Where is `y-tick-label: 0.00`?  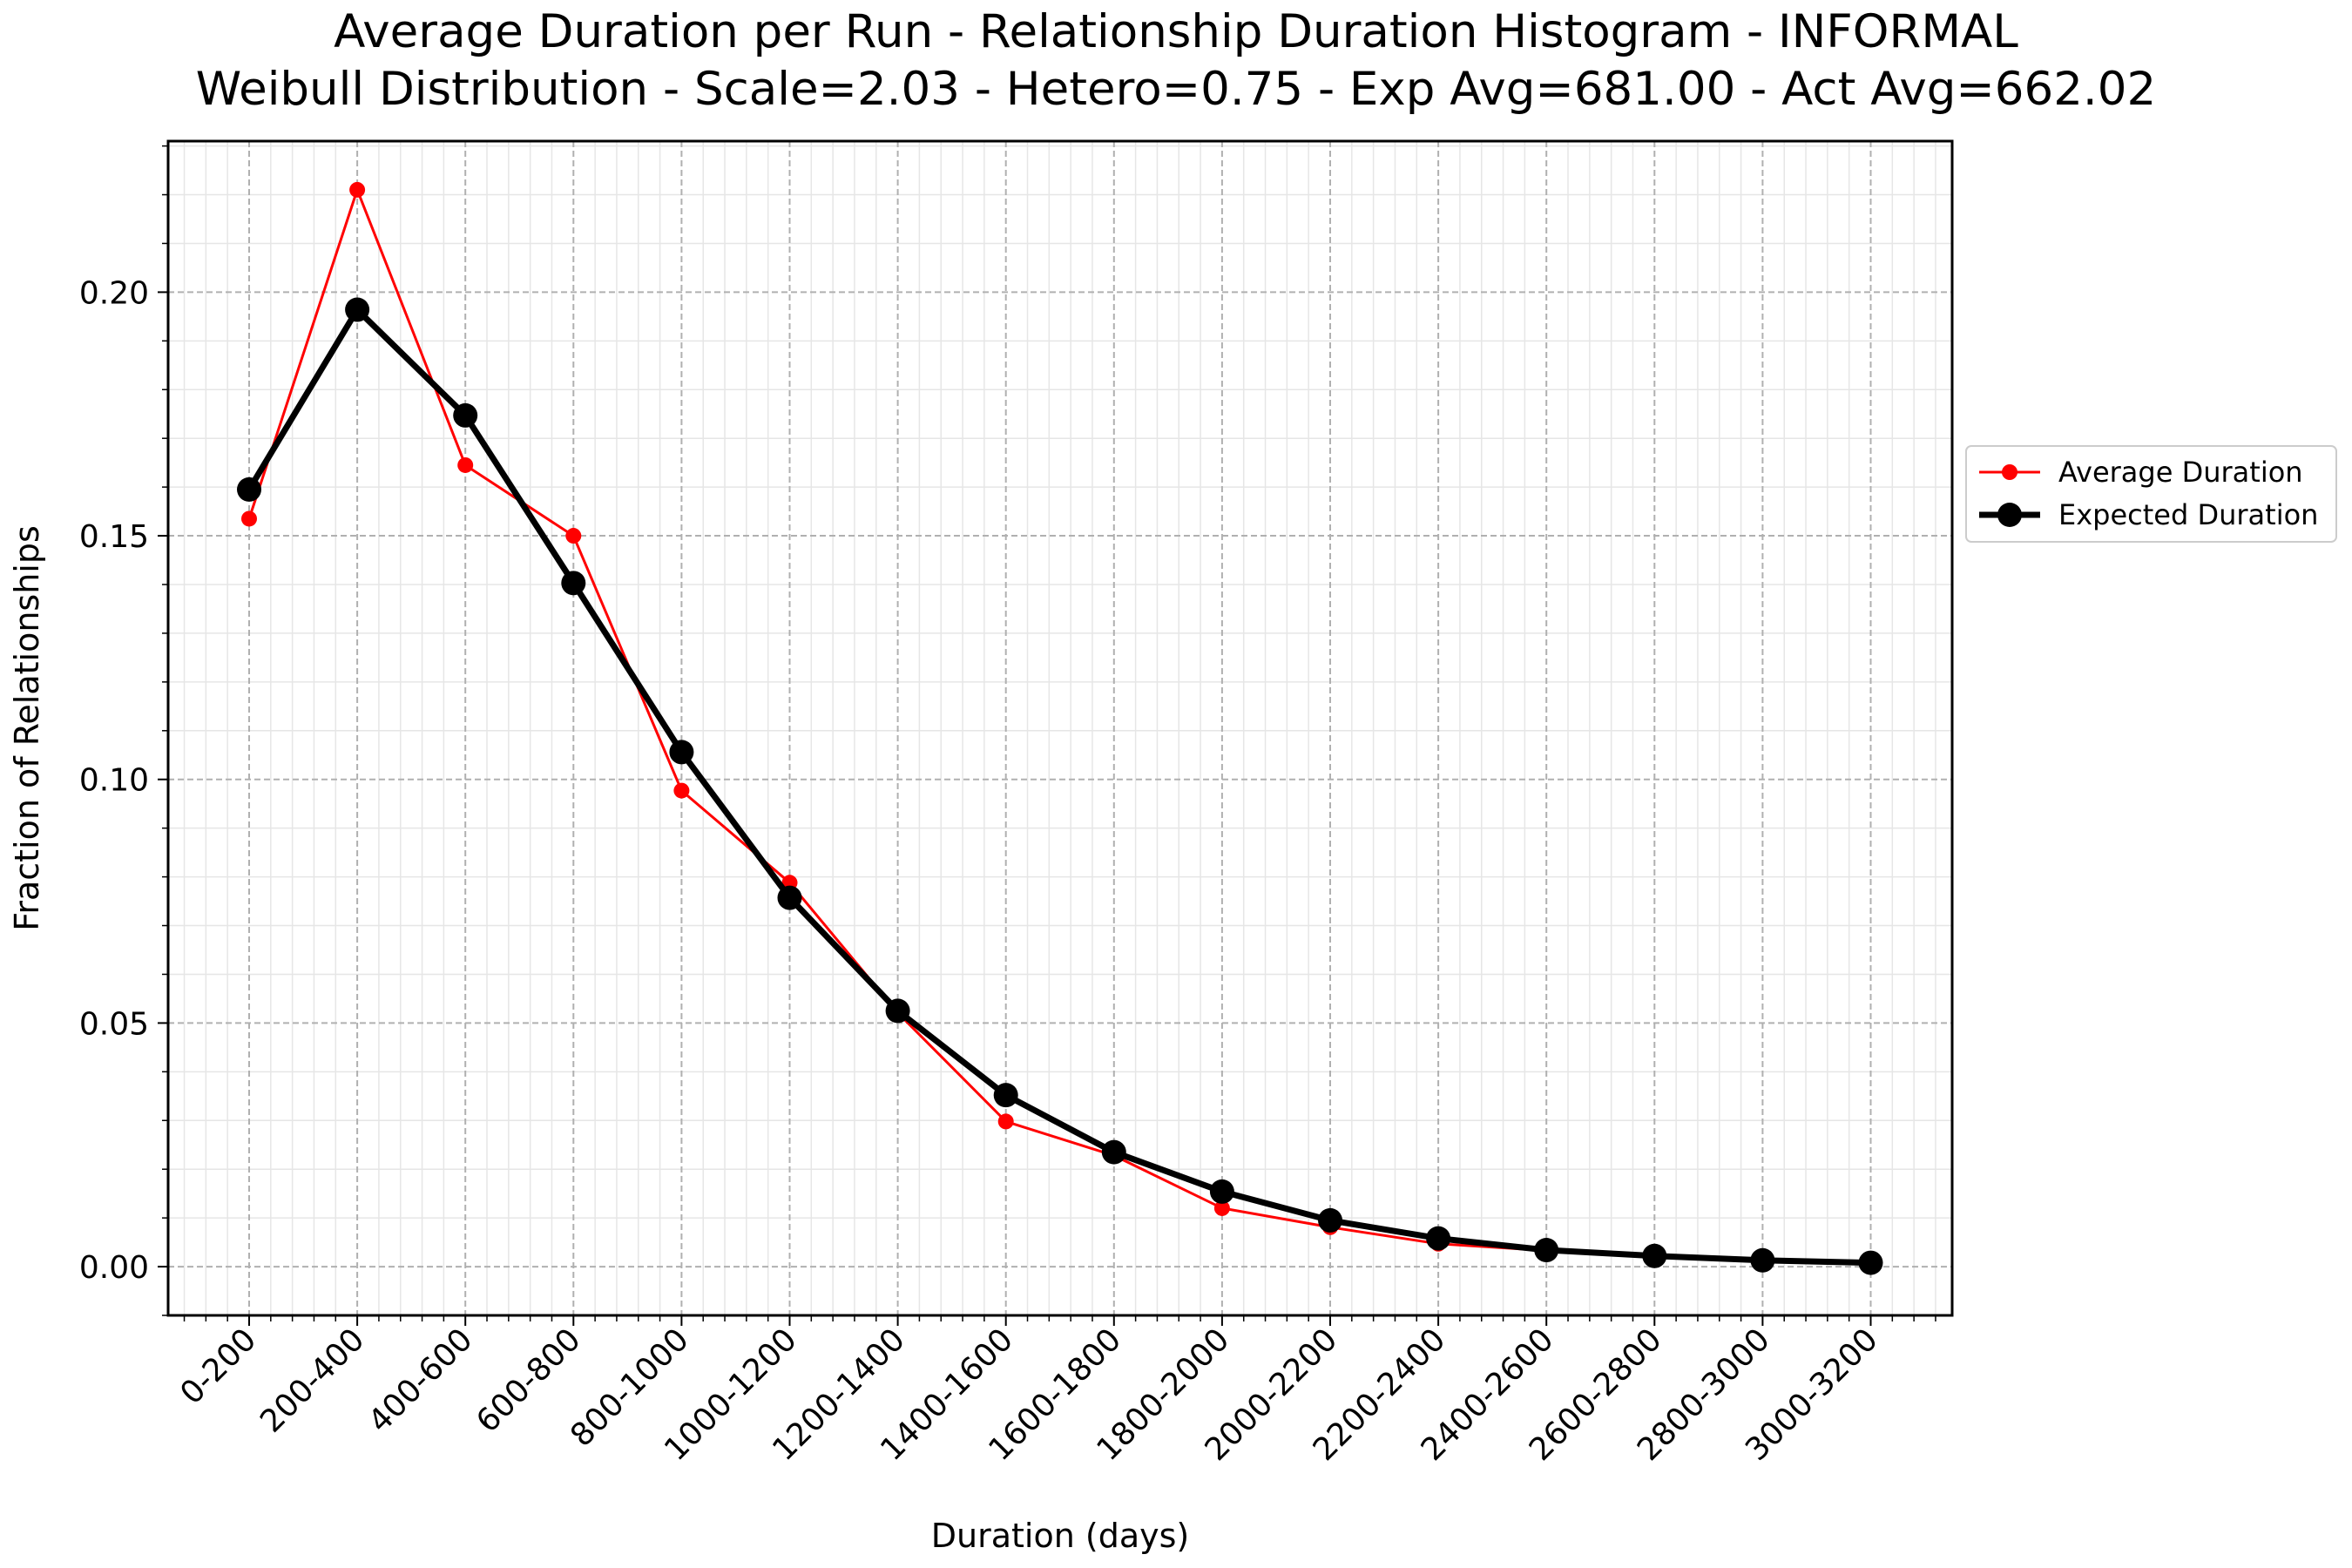
y-tick-label: 0.00 is located at coordinates (114, 1268).